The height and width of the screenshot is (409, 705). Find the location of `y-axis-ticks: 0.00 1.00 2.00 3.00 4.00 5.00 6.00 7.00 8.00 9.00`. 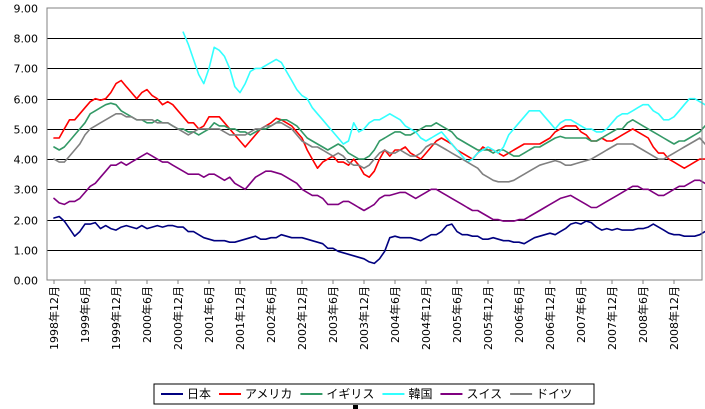

y-axis-ticks: 0.00 1.00 2.00 3.00 4.00 5.00 6.00 7.00 8.00 9.00 is located at coordinates (26, 145).